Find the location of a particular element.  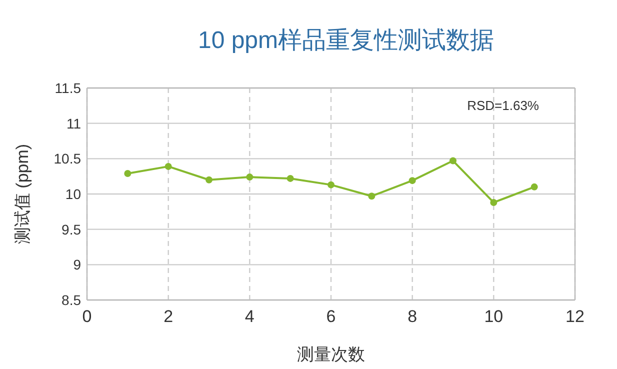

chart-title: 10 ppm样品重复性测试数据 is located at coordinates (346, 40).